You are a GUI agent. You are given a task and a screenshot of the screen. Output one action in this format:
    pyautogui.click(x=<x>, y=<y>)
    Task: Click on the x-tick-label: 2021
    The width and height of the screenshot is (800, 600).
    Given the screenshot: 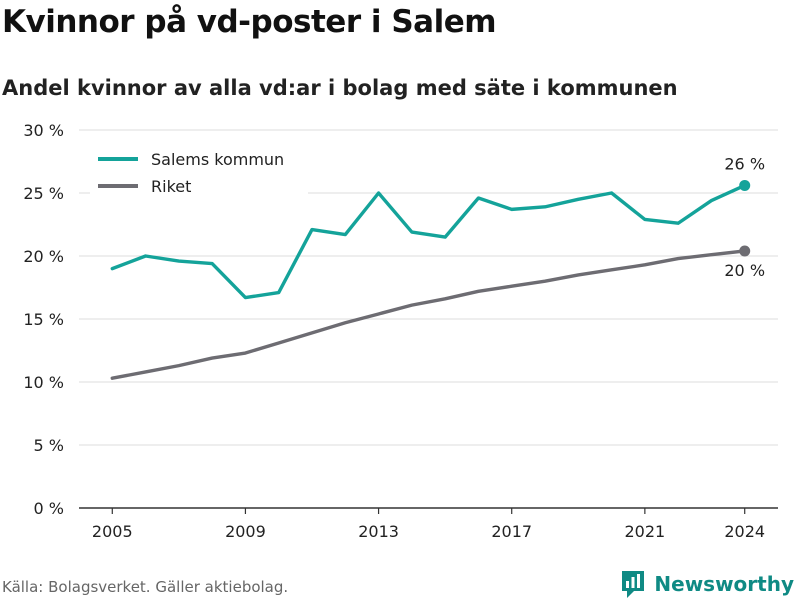 What is the action you would take?
    pyautogui.click(x=644, y=531)
    